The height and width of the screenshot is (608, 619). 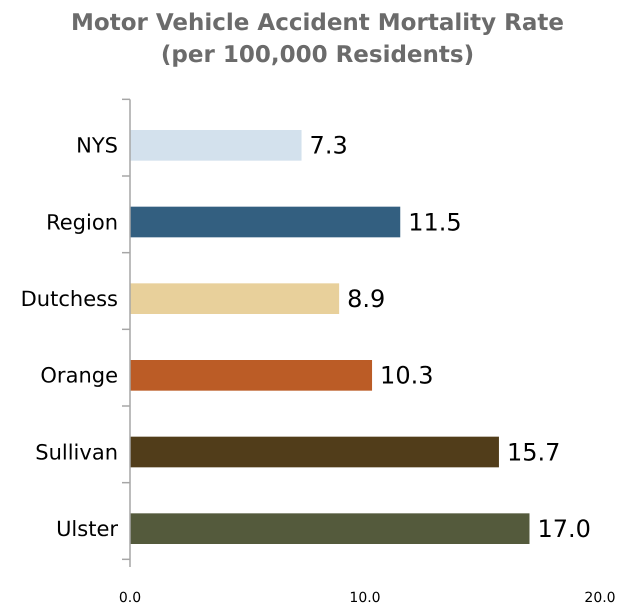 I want to click on y-tick-label: Orange, so click(x=79, y=376).